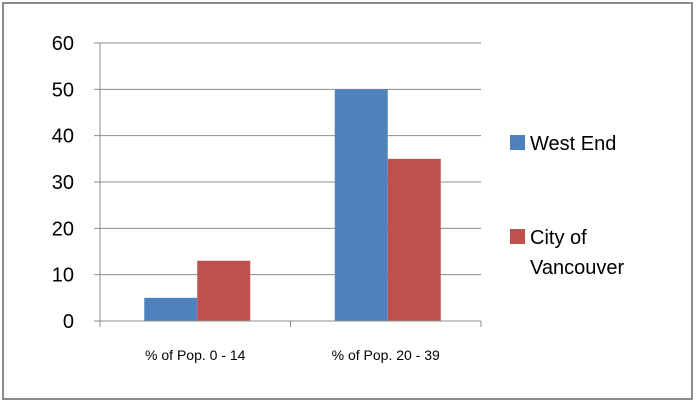 Image resolution: width=699 pixels, height=406 pixels. I want to click on legend-label: West End, so click(573, 144).